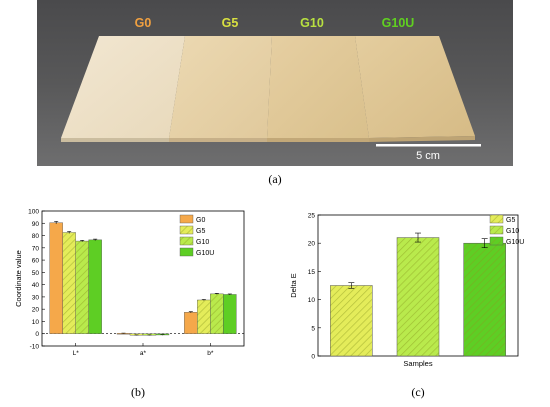 This screenshot has width=550, height=407. Describe the element at coordinates (422, 139) in the screenshot. I see `veneer-edge-g10u` at that location.